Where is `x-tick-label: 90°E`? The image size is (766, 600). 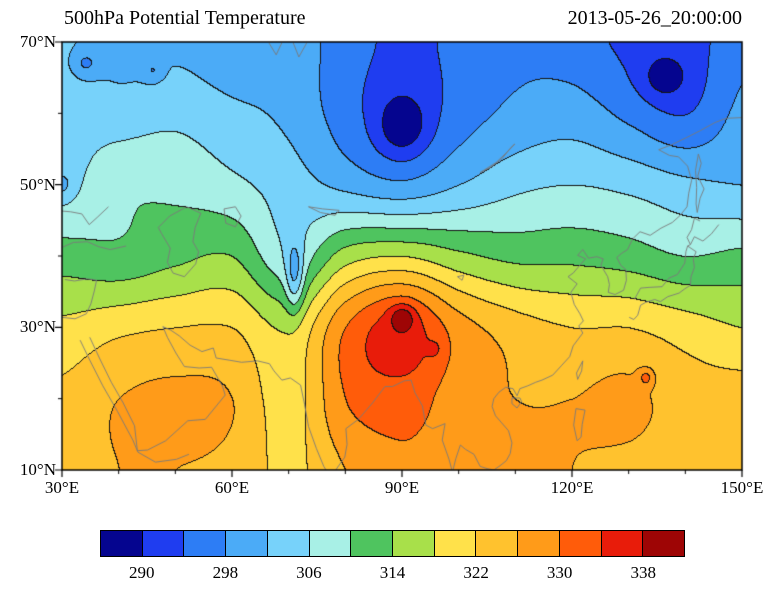 x-tick-label: 90°E is located at coordinates (402, 487).